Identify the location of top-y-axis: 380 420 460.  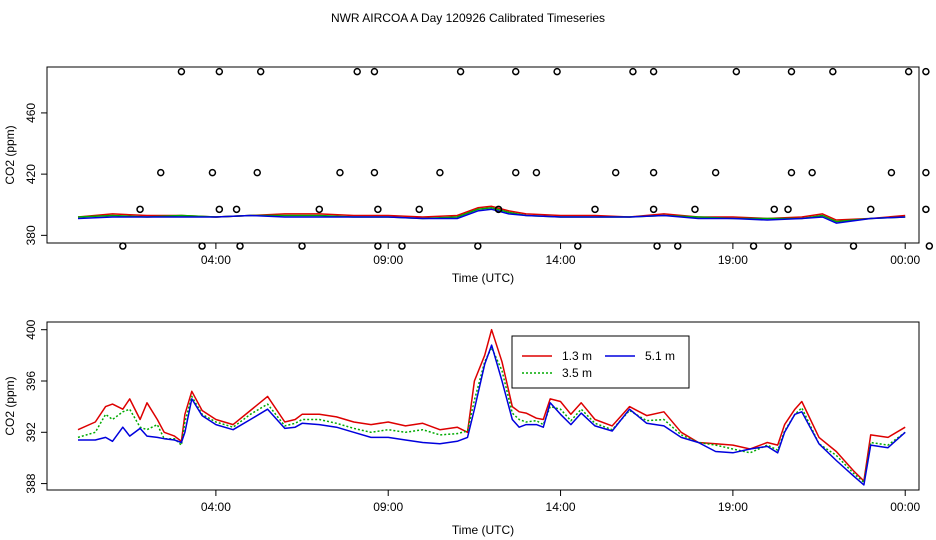
(35, 174).